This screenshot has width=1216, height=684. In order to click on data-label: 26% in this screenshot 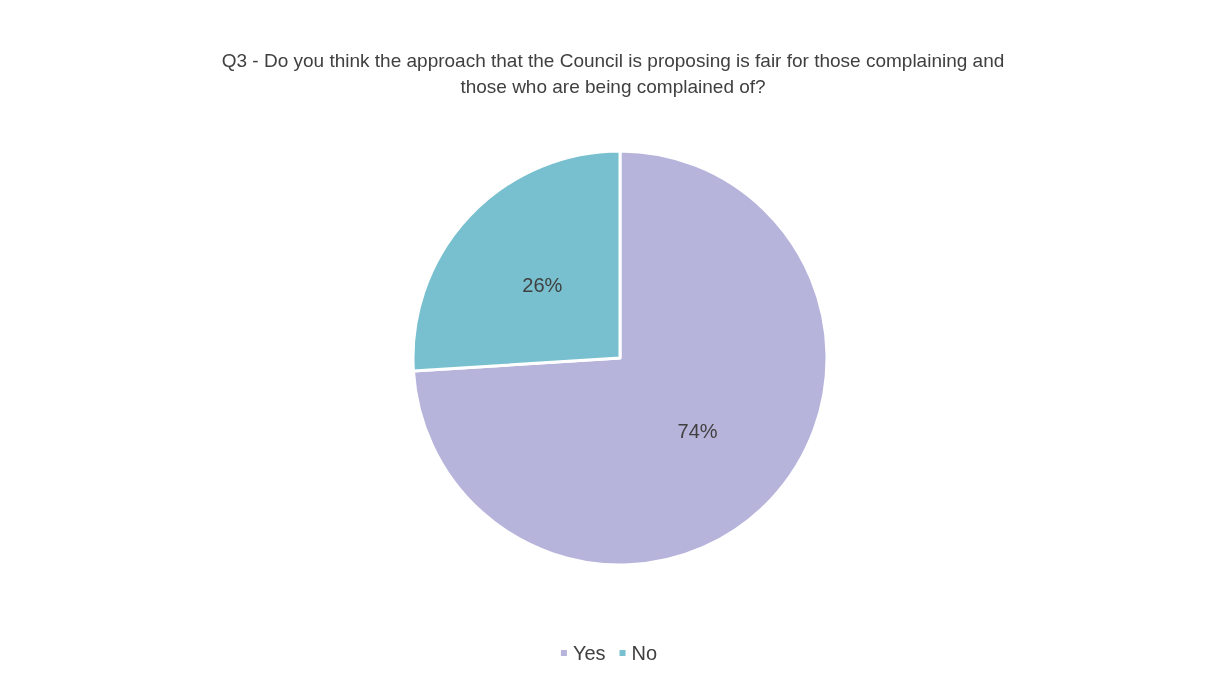, I will do `click(542, 285)`.